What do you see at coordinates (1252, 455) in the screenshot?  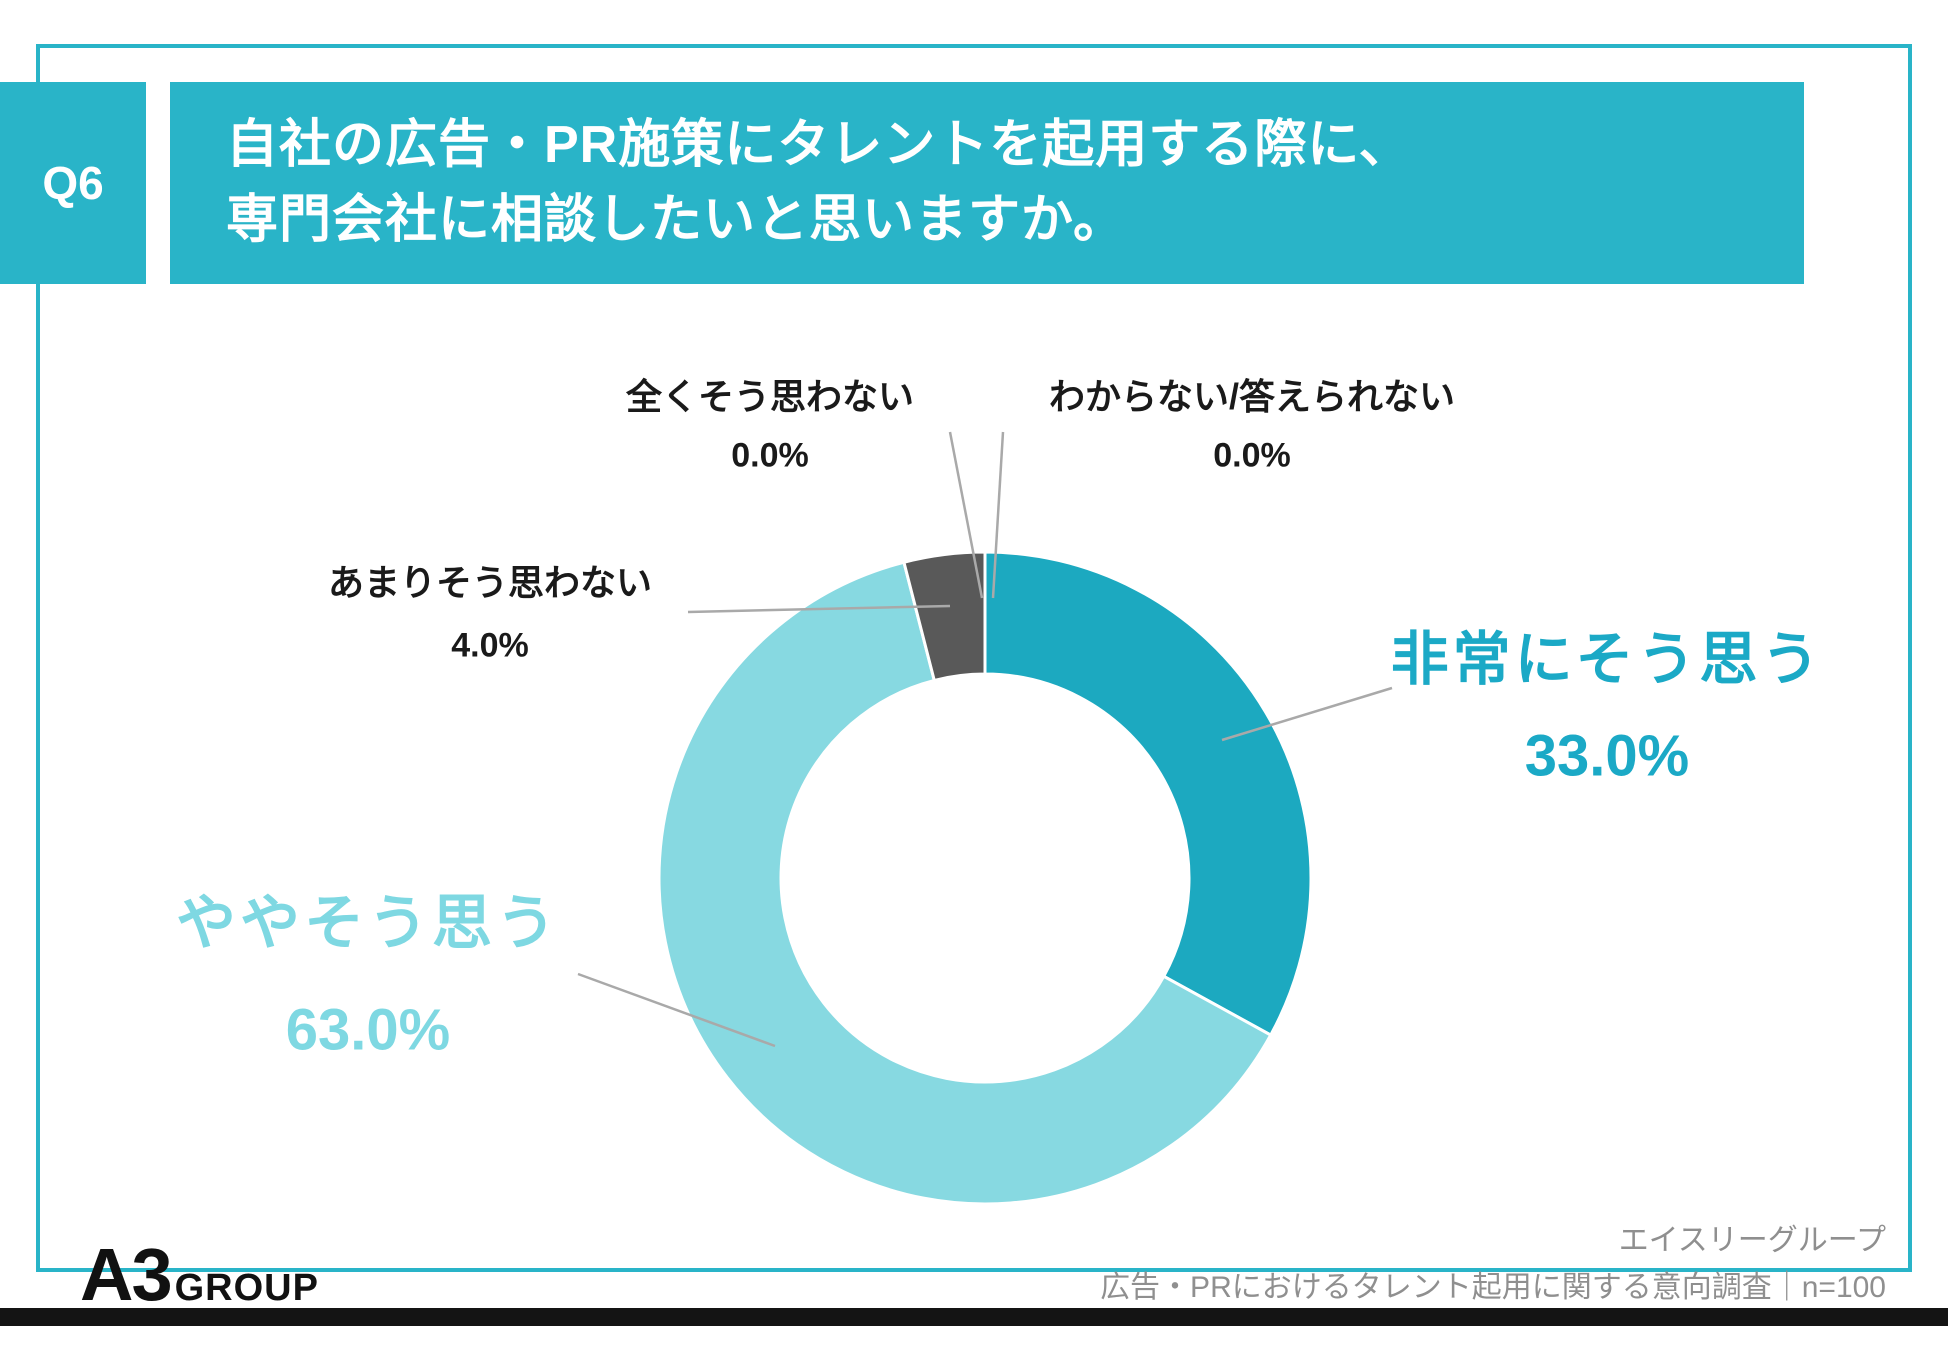 I see `segment-value-unknown: 0.0%` at bounding box center [1252, 455].